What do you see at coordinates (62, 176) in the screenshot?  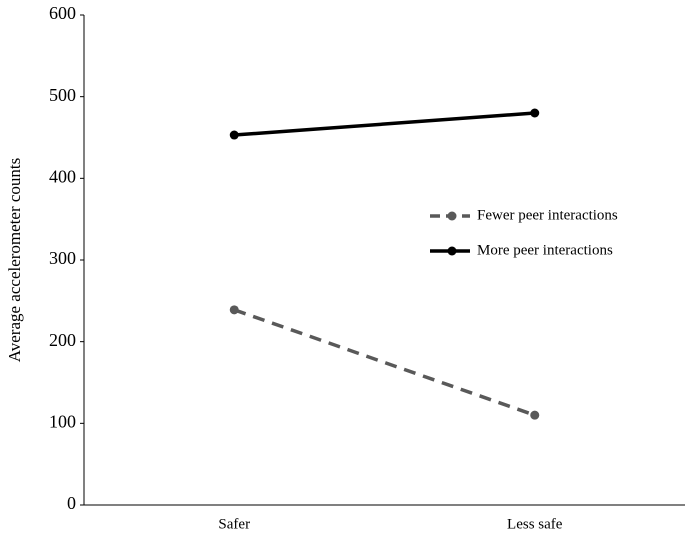 I see `y-tick-label: 400` at bounding box center [62, 176].